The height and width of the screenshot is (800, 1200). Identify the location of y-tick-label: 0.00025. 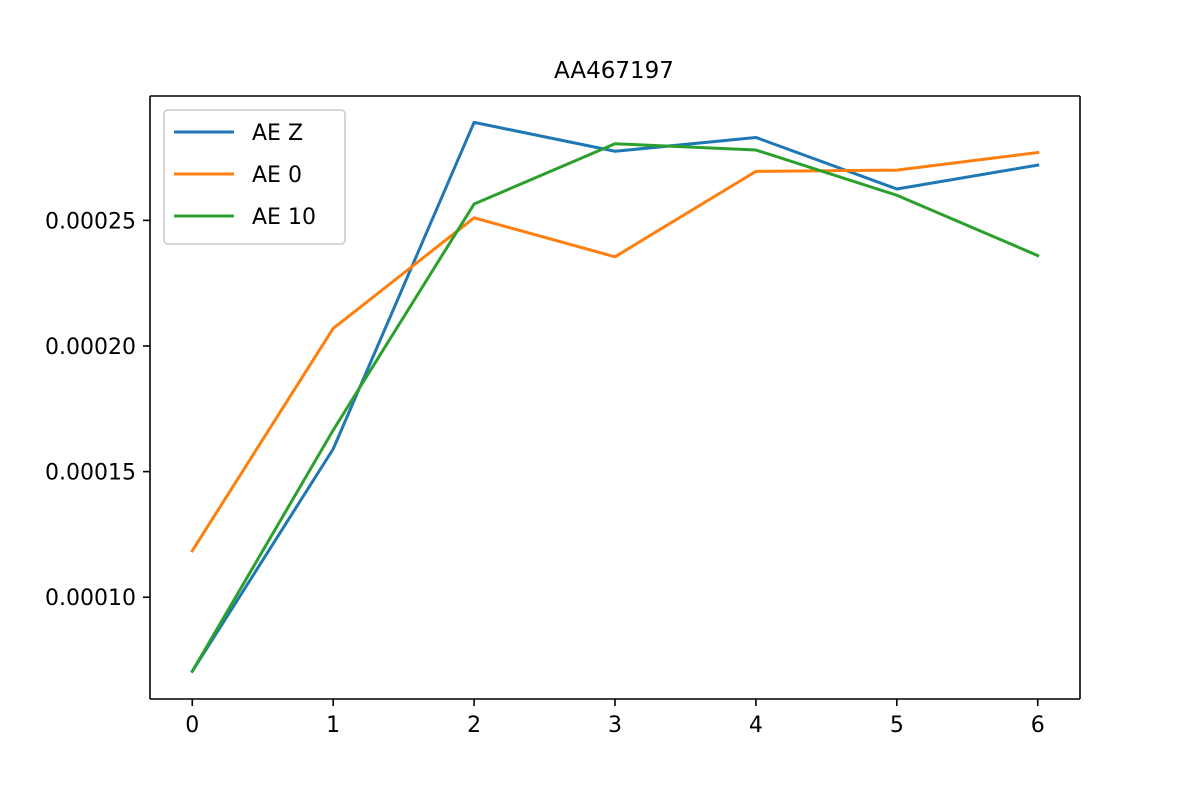
(90, 221).